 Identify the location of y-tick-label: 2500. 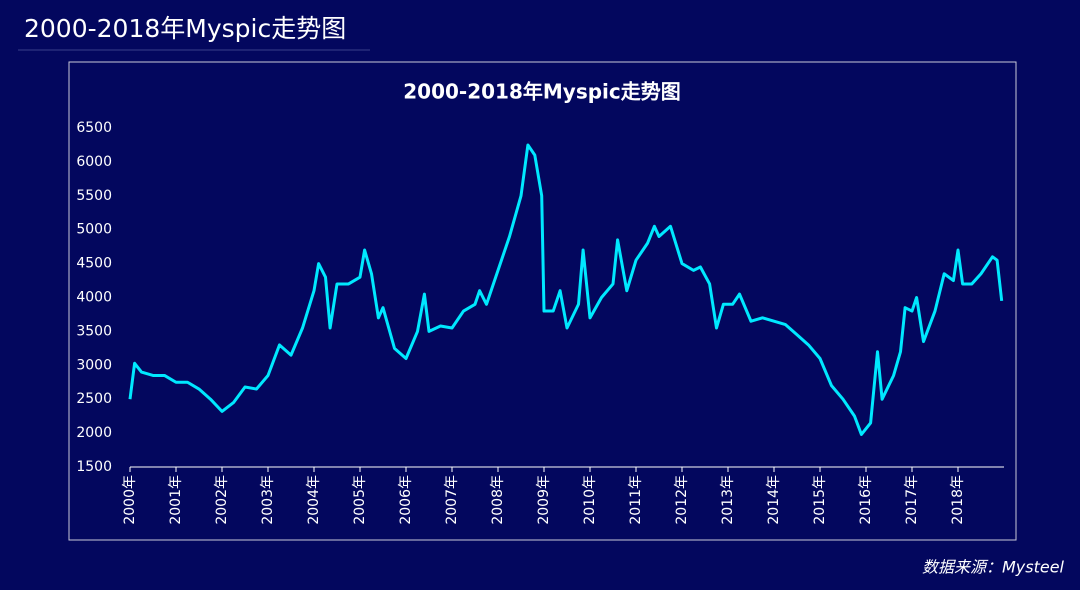
(94, 399).